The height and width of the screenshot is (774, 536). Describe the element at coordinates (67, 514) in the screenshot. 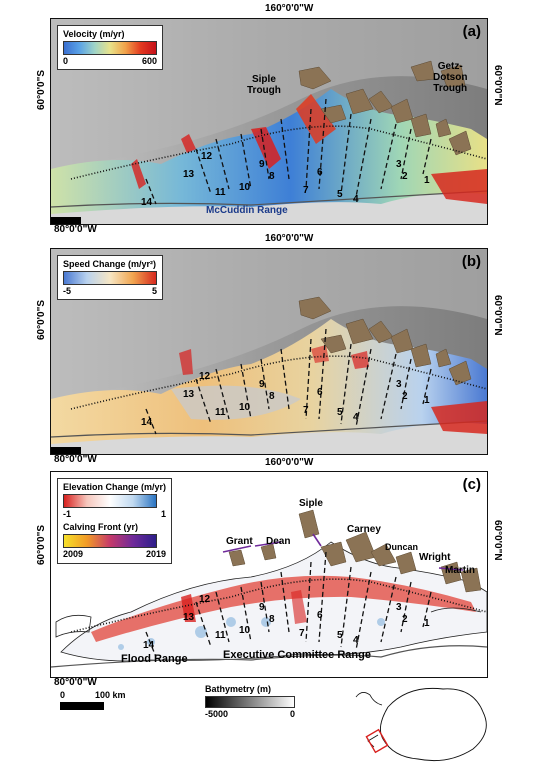

I see `elevation-legend-min: -1` at that location.